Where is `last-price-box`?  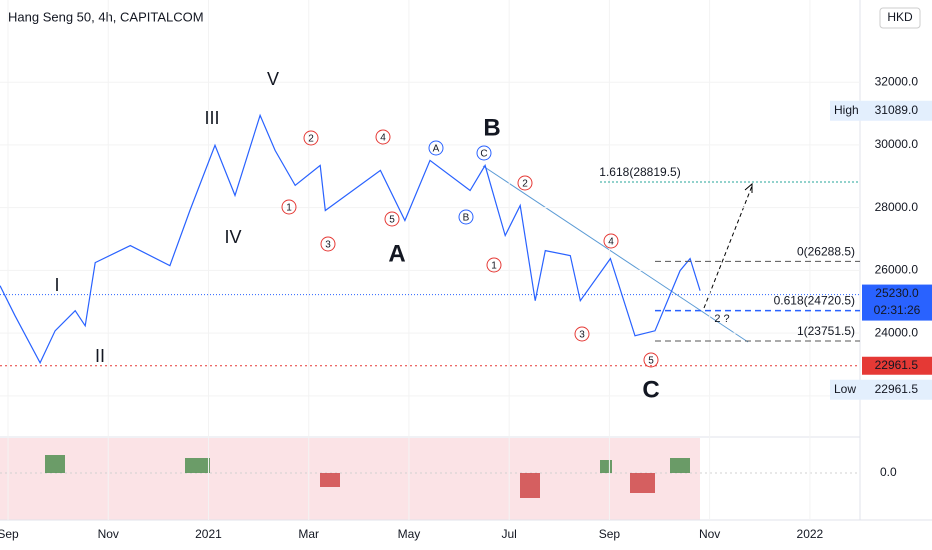 last-price-box is located at coordinates (897, 302).